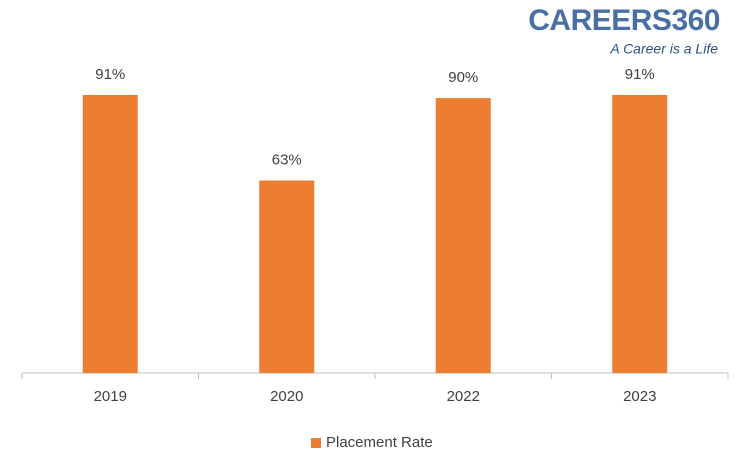 The height and width of the screenshot is (474, 750). What do you see at coordinates (624, 20) in the screenshot?
I see `logo-name: CAREERS360` at bounding box center [624, 20].